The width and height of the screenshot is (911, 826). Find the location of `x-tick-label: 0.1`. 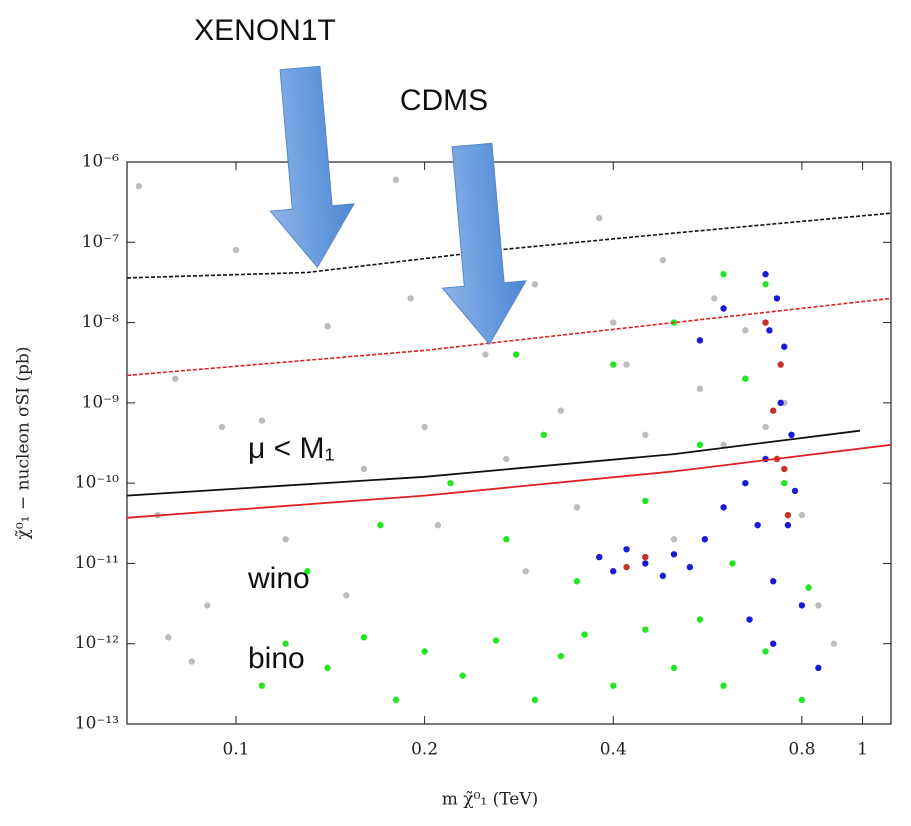

x-tick-label: 0.1 is located at coordinates (235, 750).